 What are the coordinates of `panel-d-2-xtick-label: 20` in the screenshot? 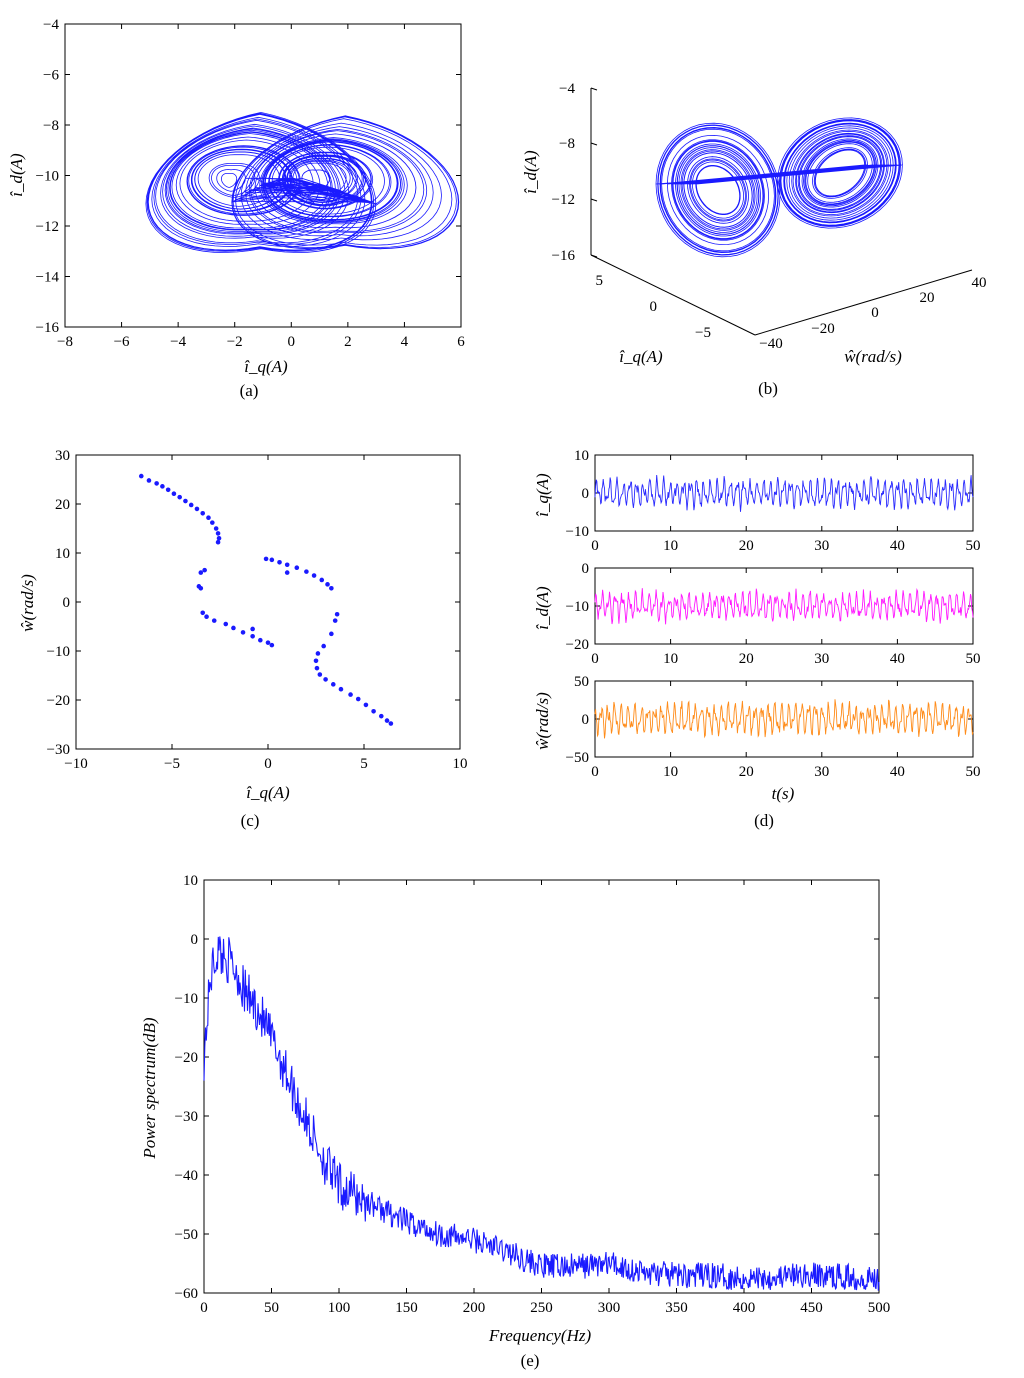 It's located at (746, 659).